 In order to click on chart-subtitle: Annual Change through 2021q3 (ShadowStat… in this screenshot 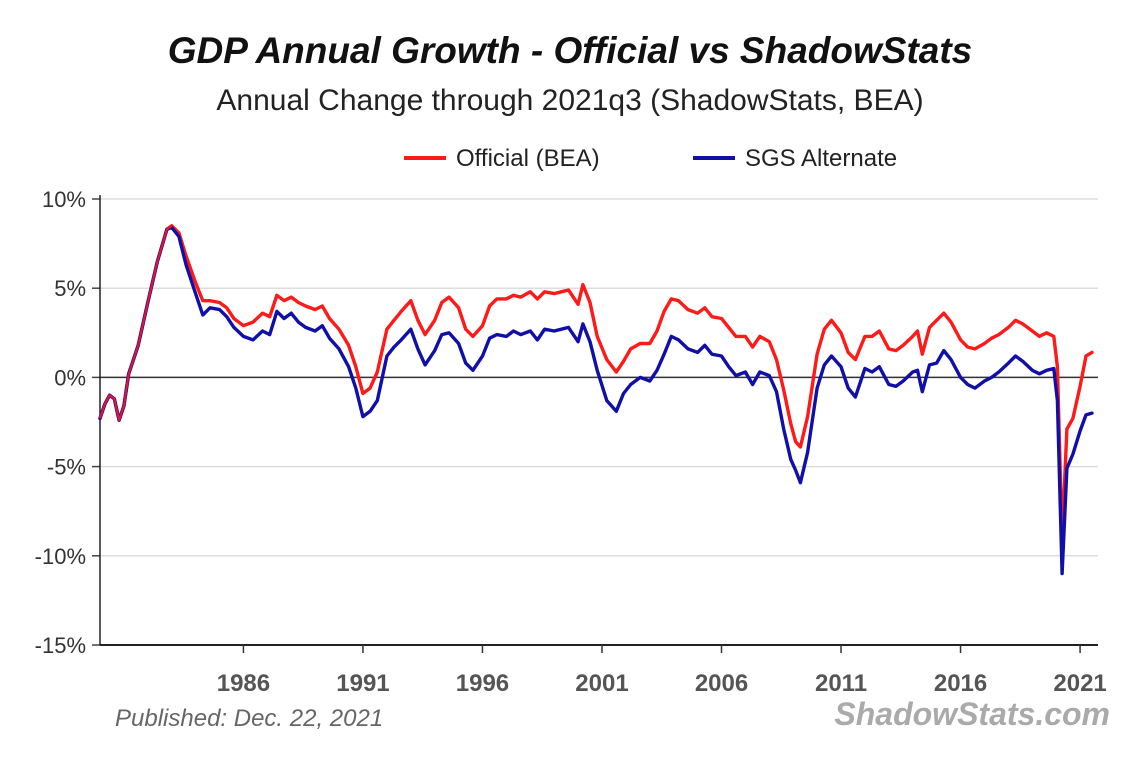, I will do `click(570, 100)`.